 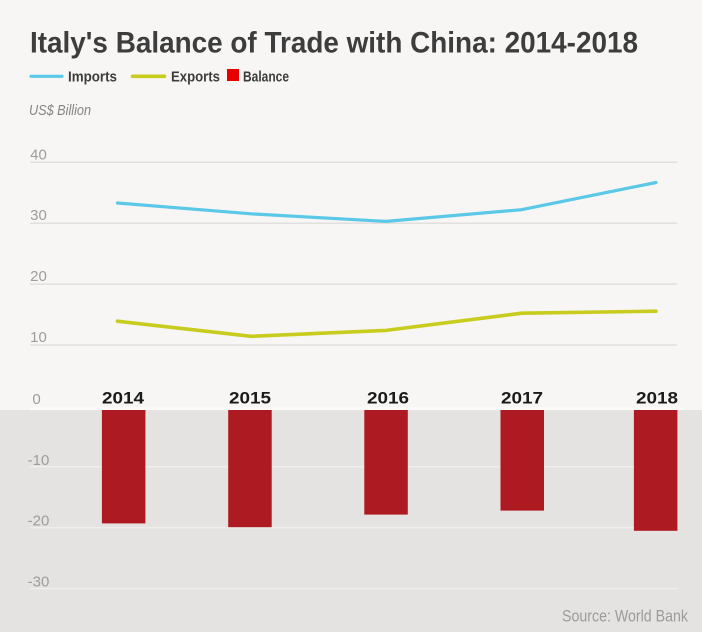 What do you see at coordinates (92, 76) in the screenshot?
I see `svg-text: Imports` at bounding box center [92, 76].